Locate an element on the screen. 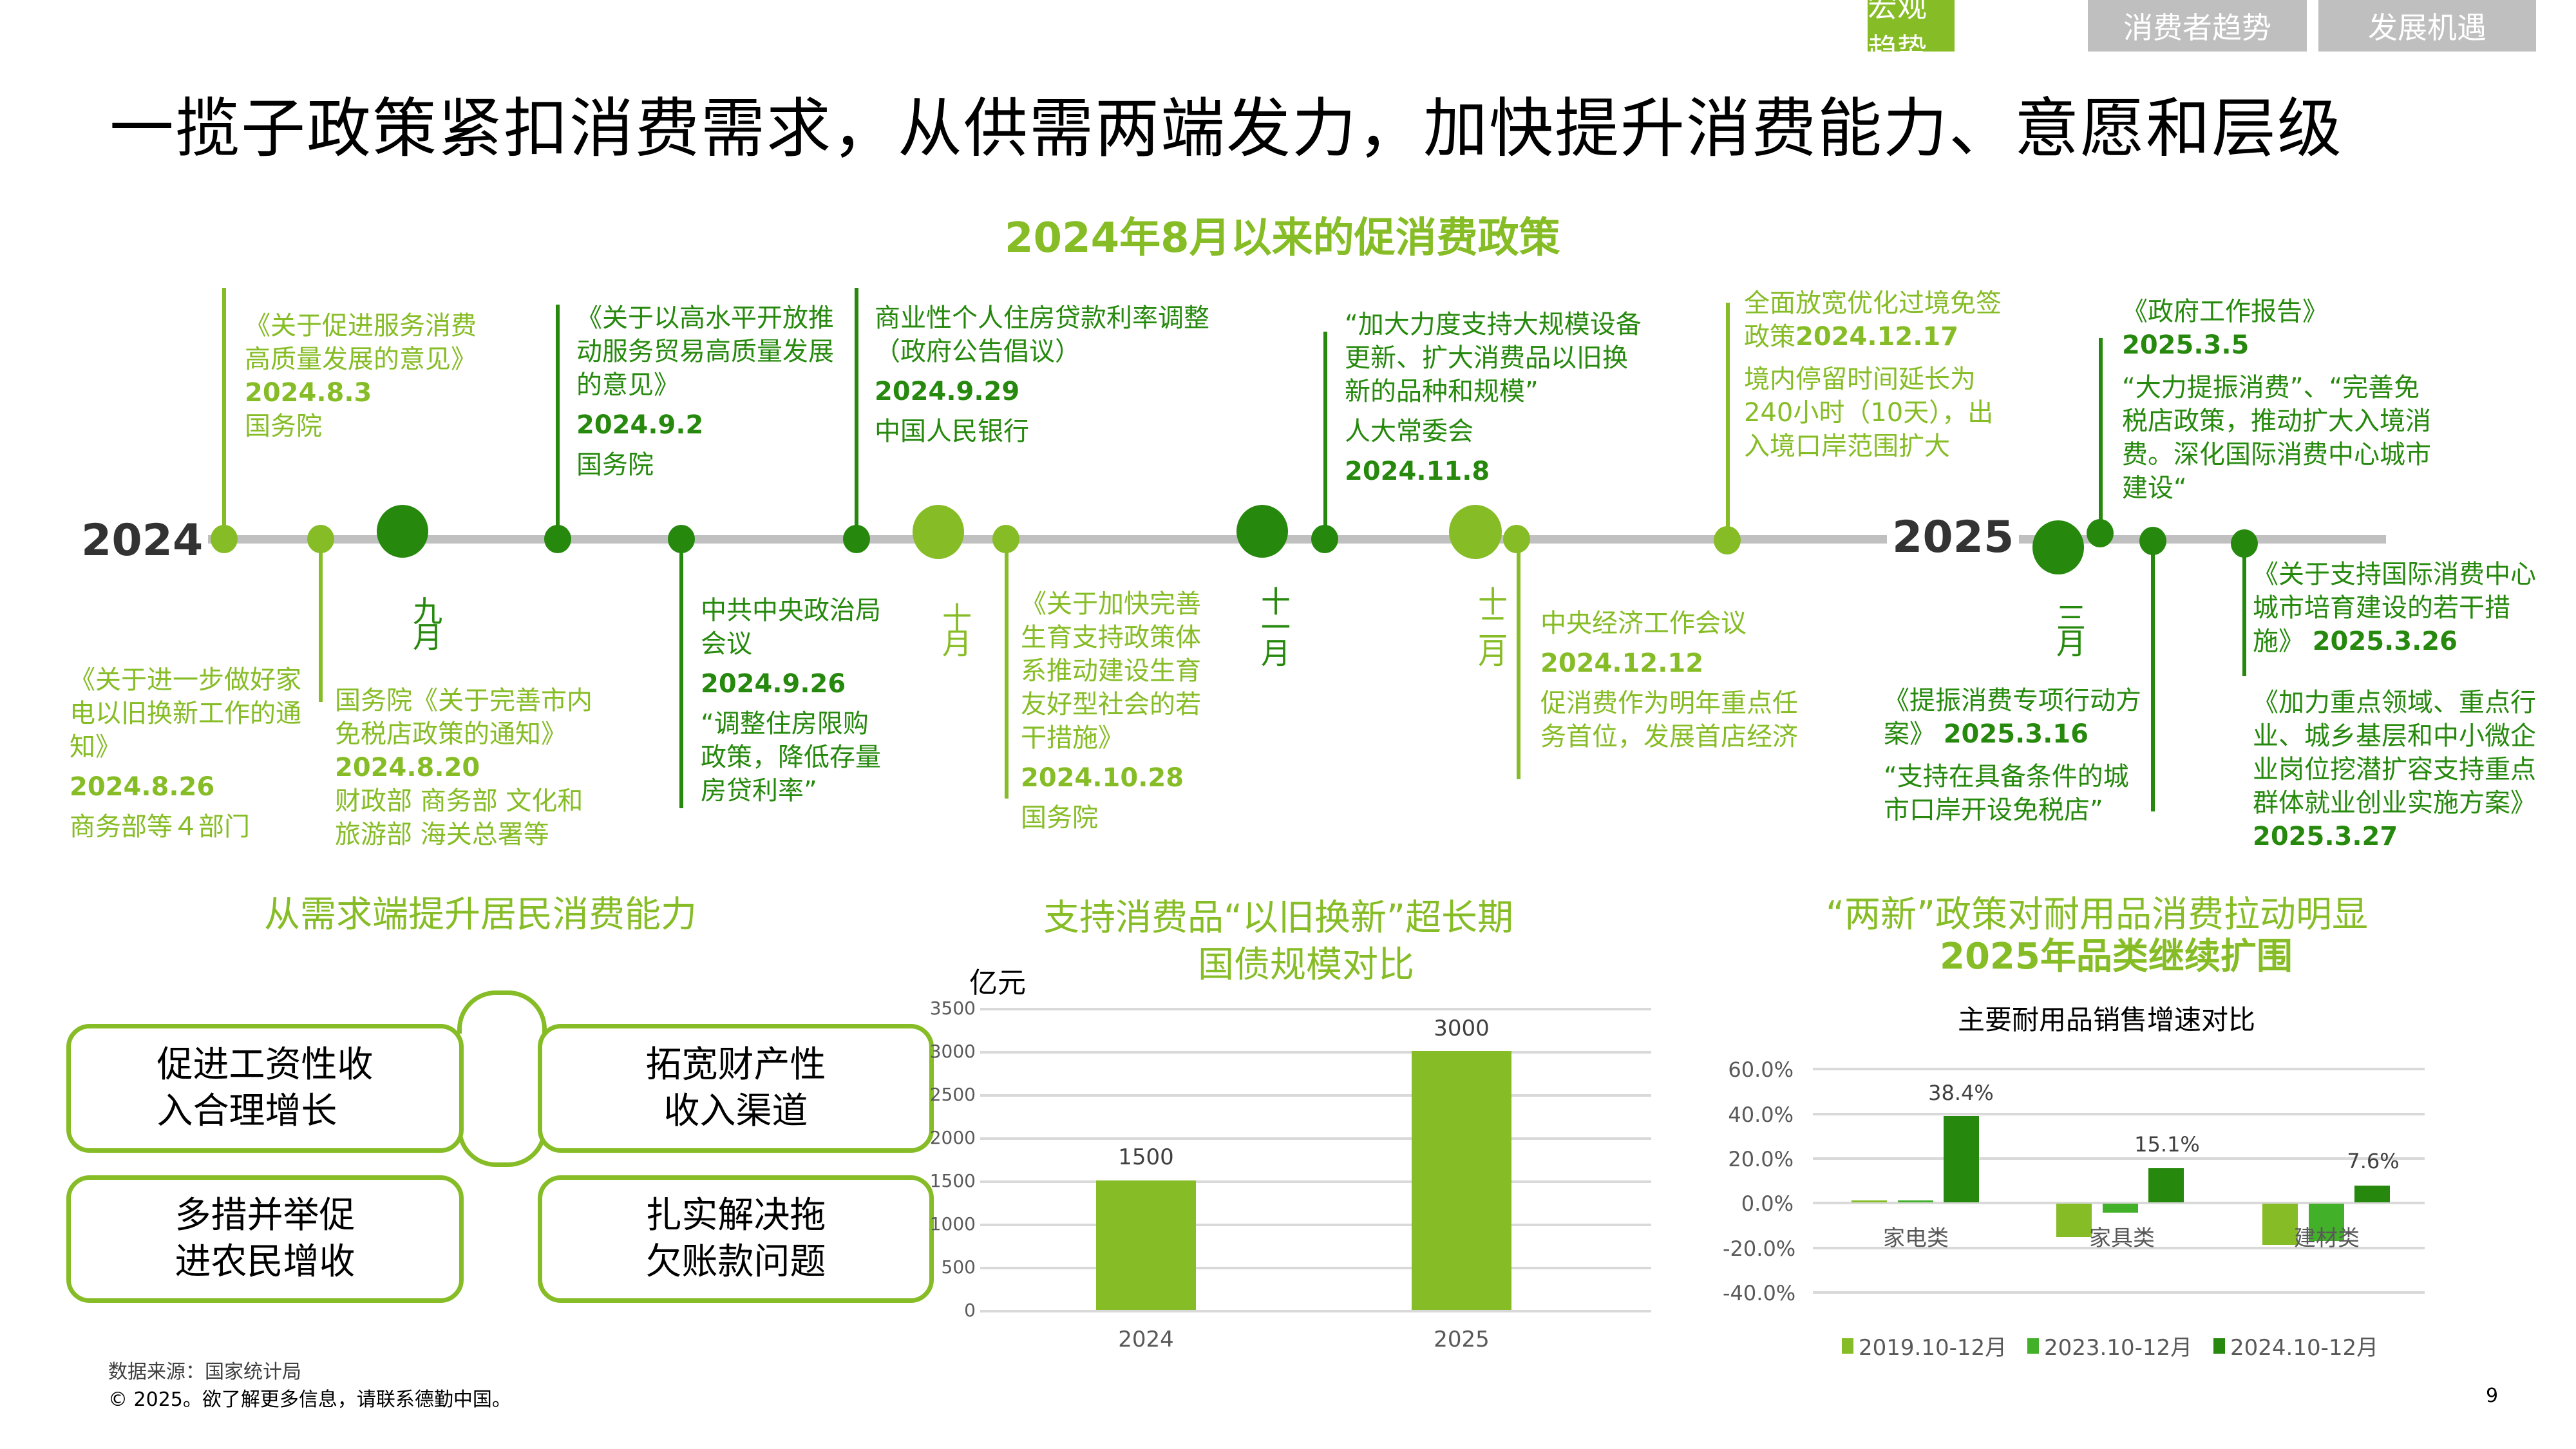  box-text: 进农民增收 is located at coordinates (265, 1262).